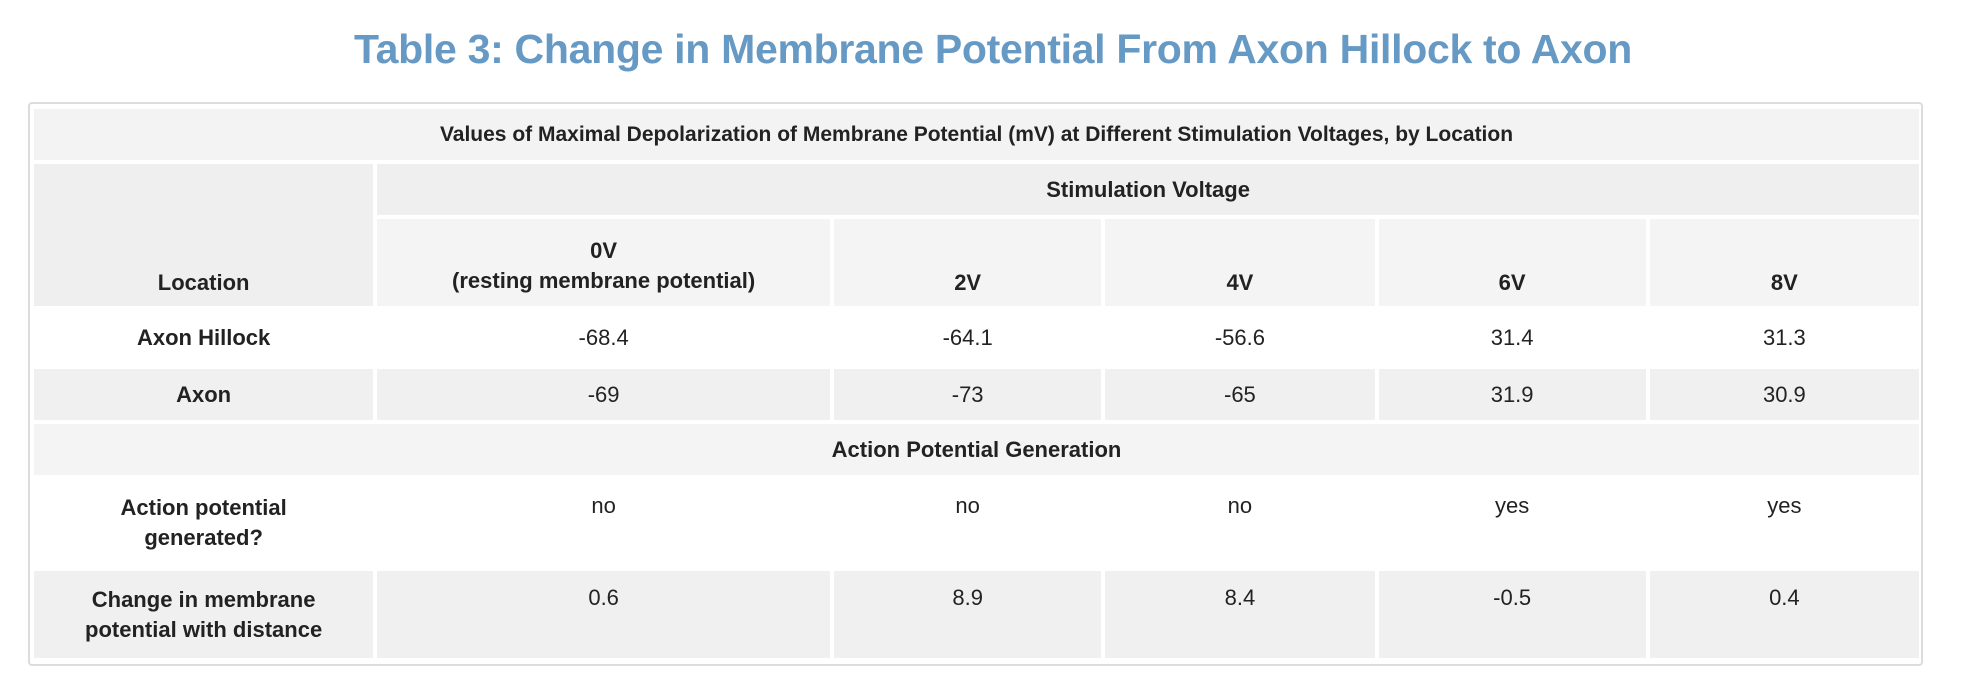 This screenshot has width=1986, height=686. Describe the element at coordinates (604, 250) in the screenshot. I see `column-header-label: 0V` at that location.